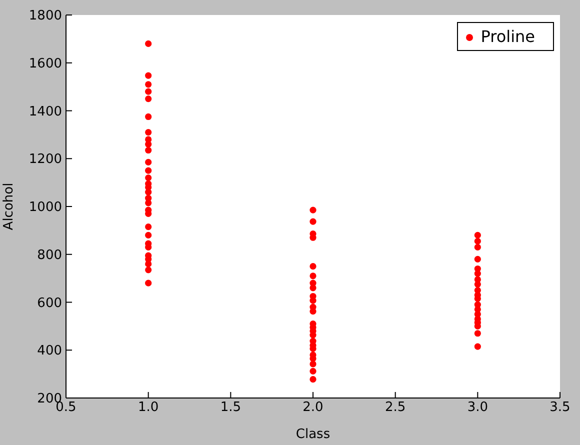 Image resolution: width=580 pixels, height=445 pixels. Describe the element at coordinates (45, 16) in the screenshot. I see `y-tick-label: 1800` at that location.